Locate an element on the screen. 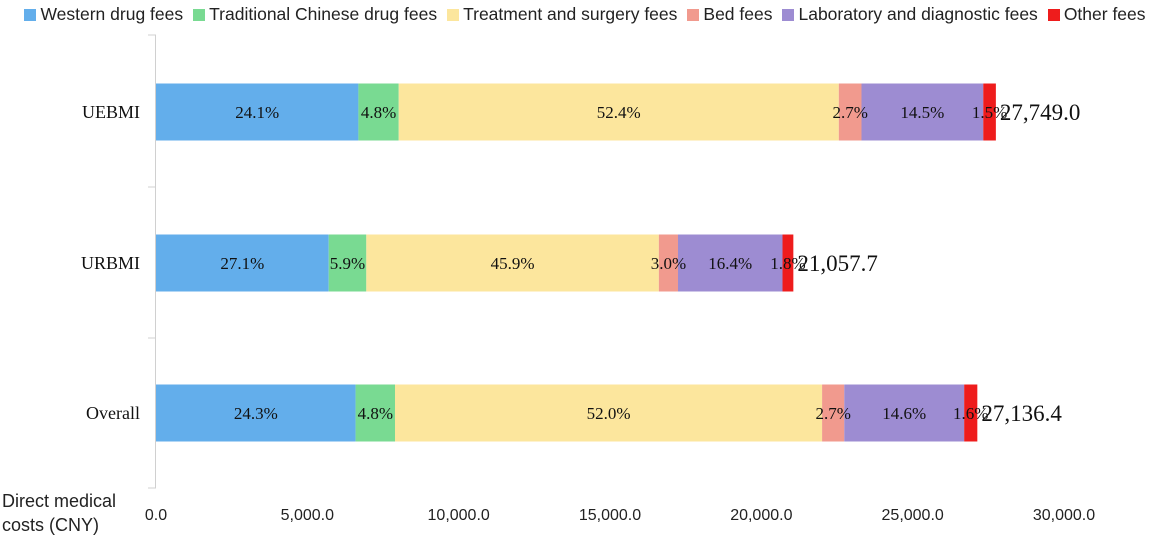 The height and width of the screenshot is (539, 1170). data-label: 52.0% is located at coordinates (609, 413).